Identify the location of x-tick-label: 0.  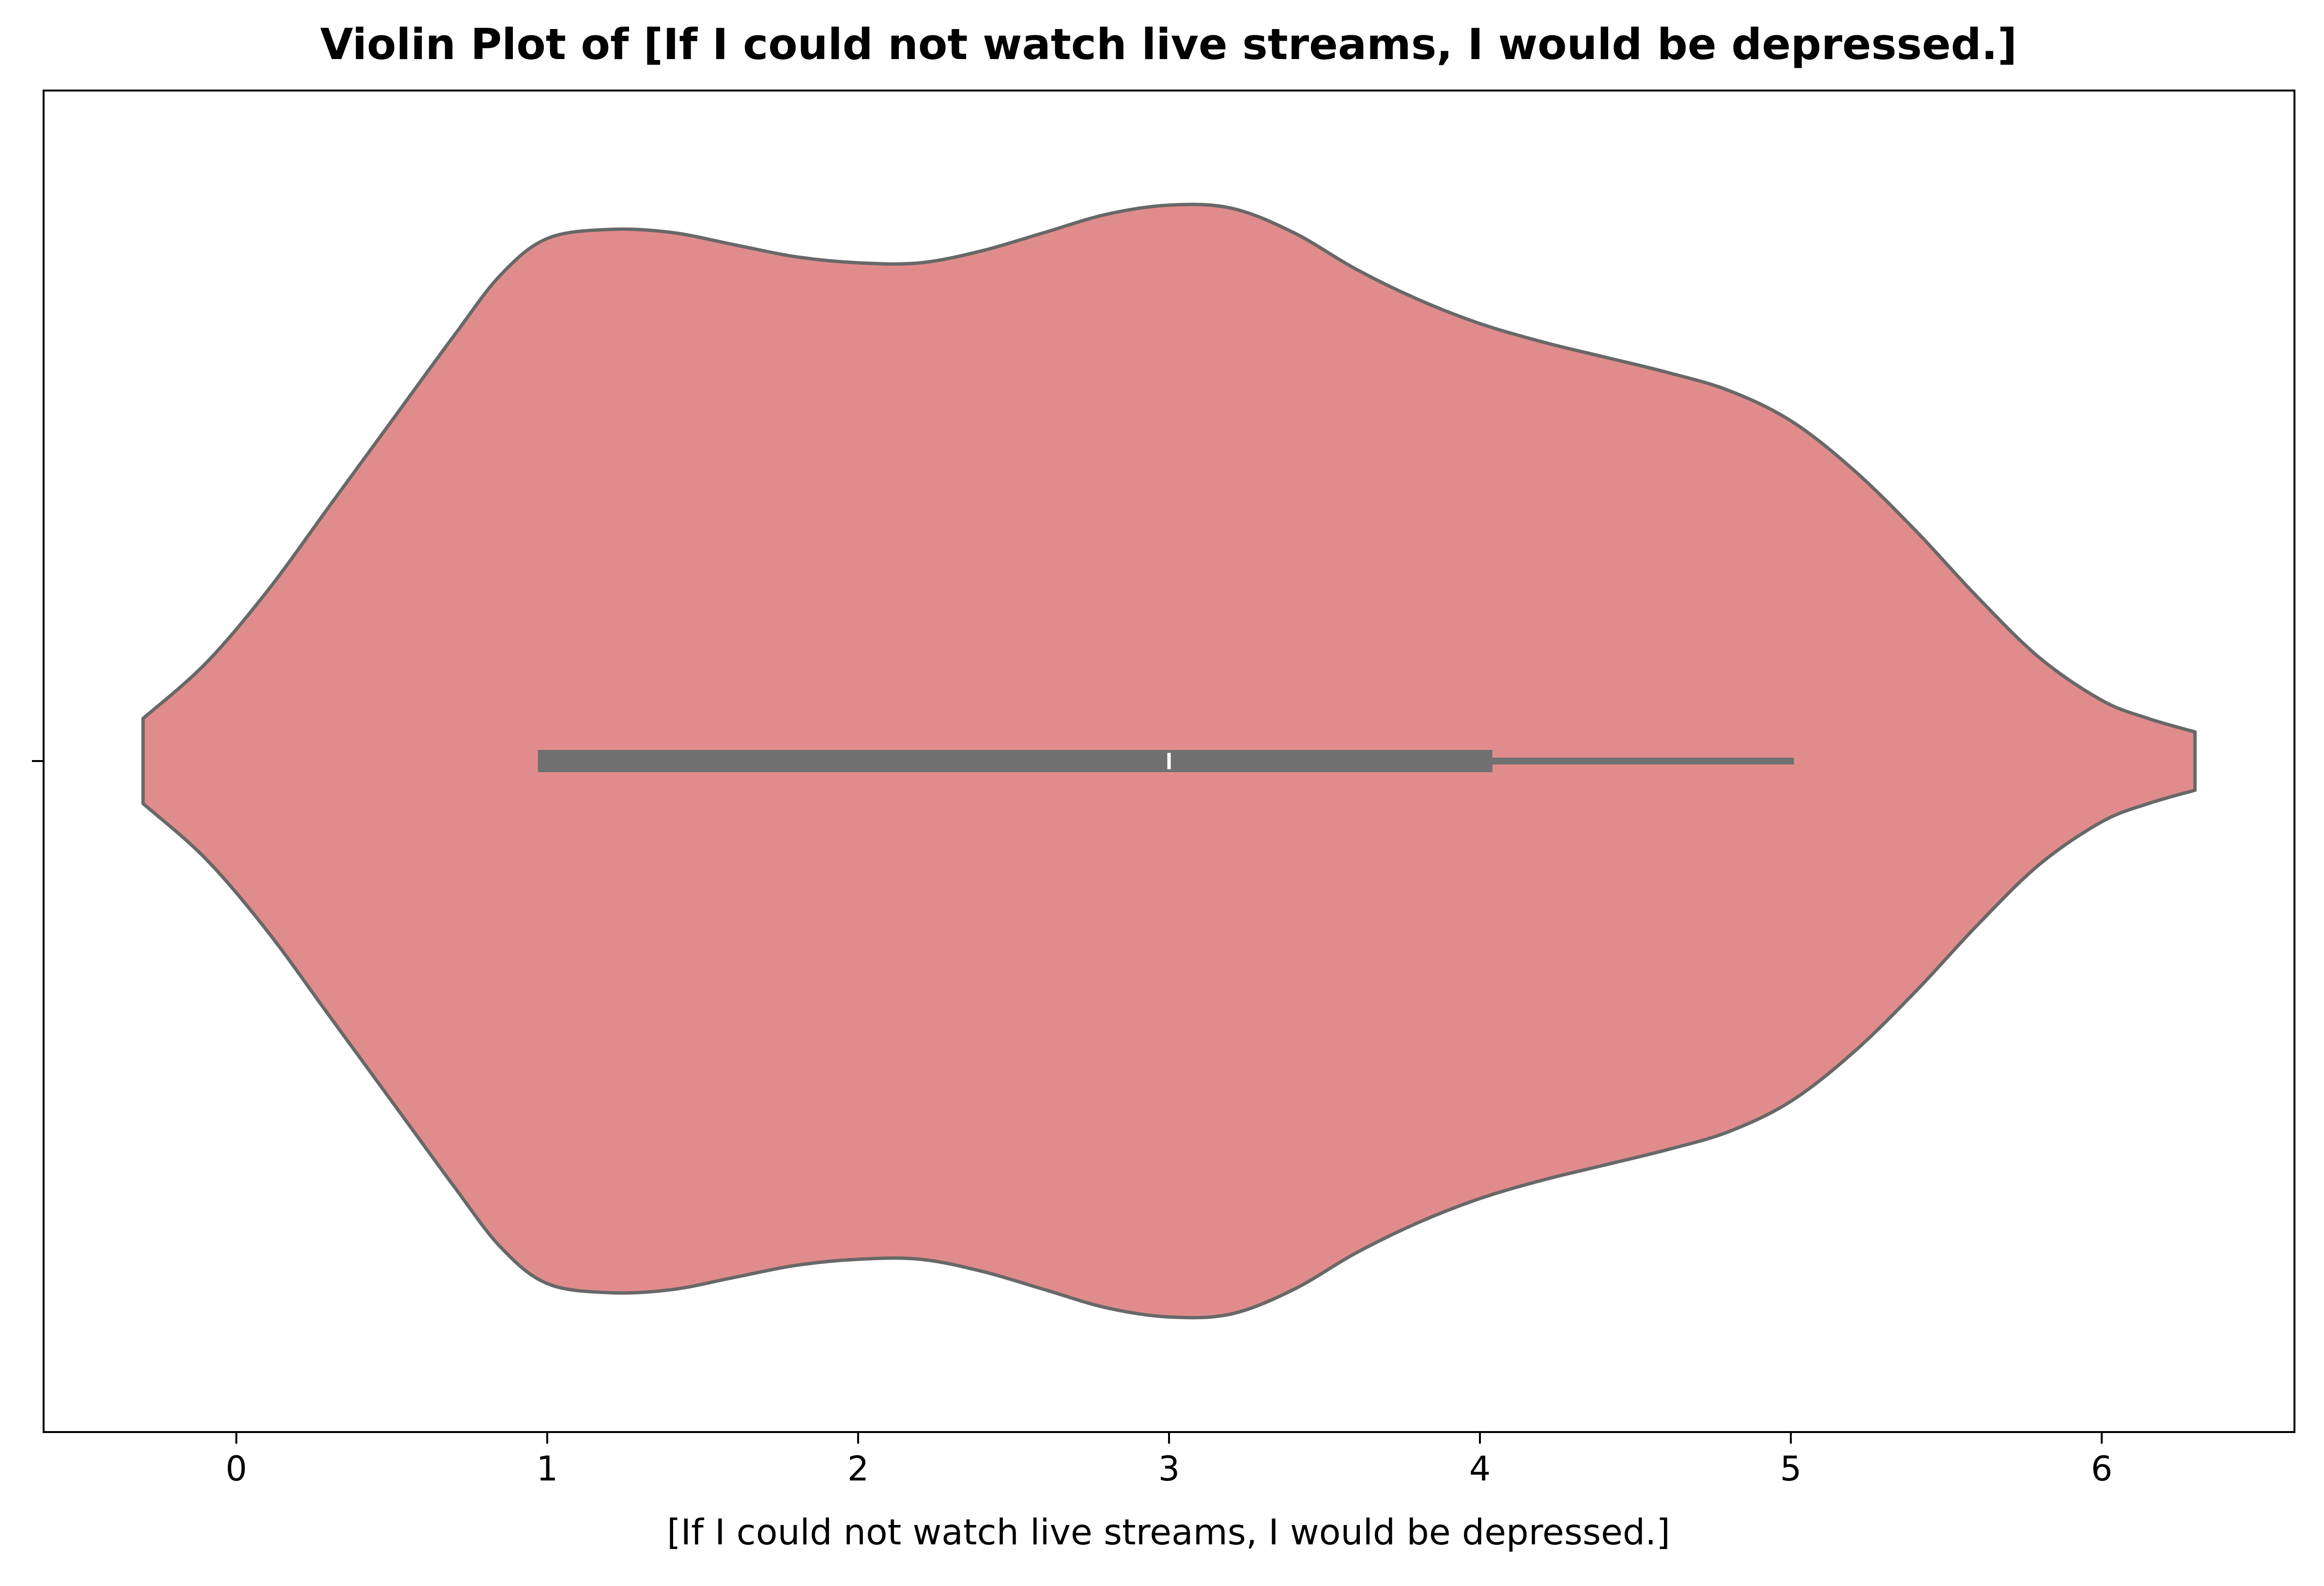
(237, 1469).